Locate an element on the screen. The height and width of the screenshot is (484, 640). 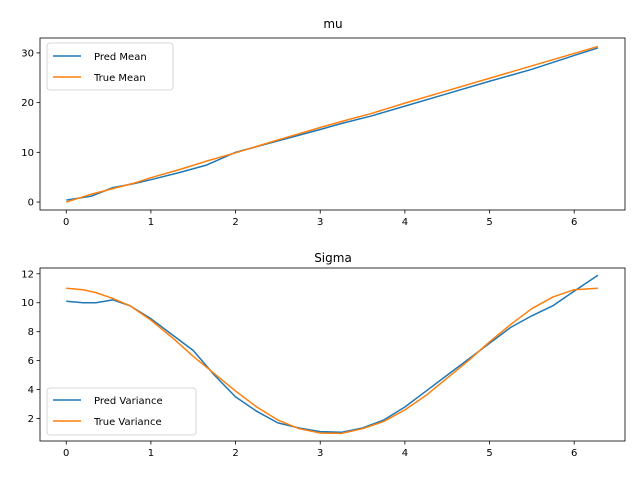
sigma-legend: Pred Variance True Variance is located at coordinates (121, 411).